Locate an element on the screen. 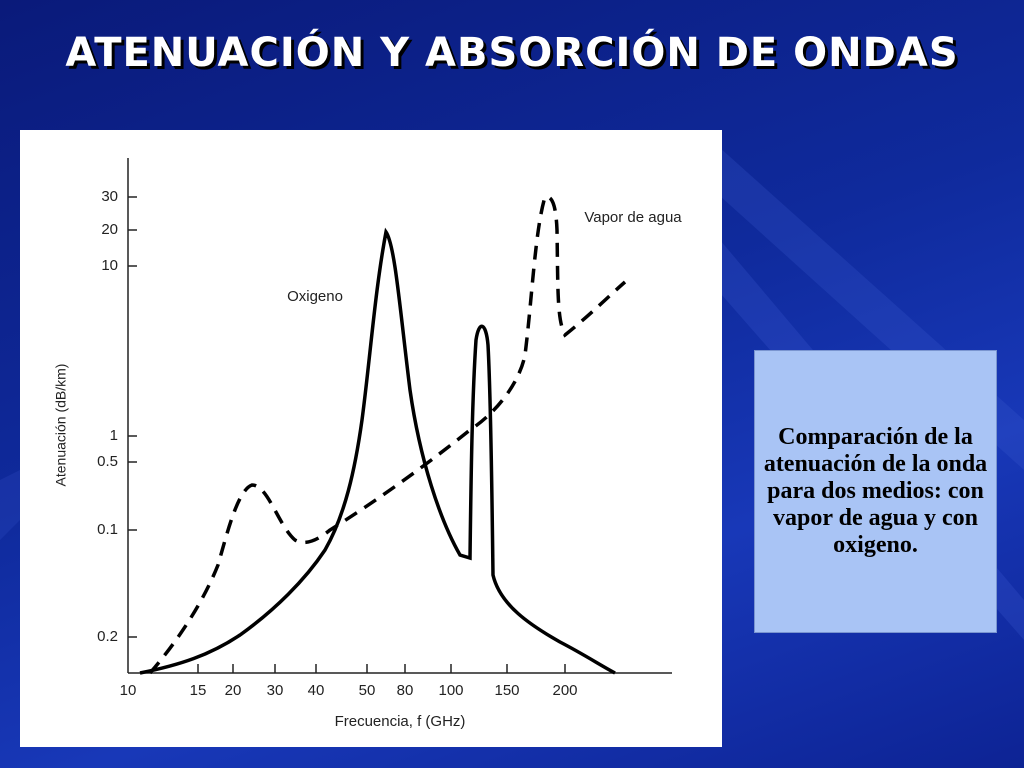  slide-title: ATENUACIÓN Y ABSORCIÓN DE ONDAS is located at coordinates (512, 53).